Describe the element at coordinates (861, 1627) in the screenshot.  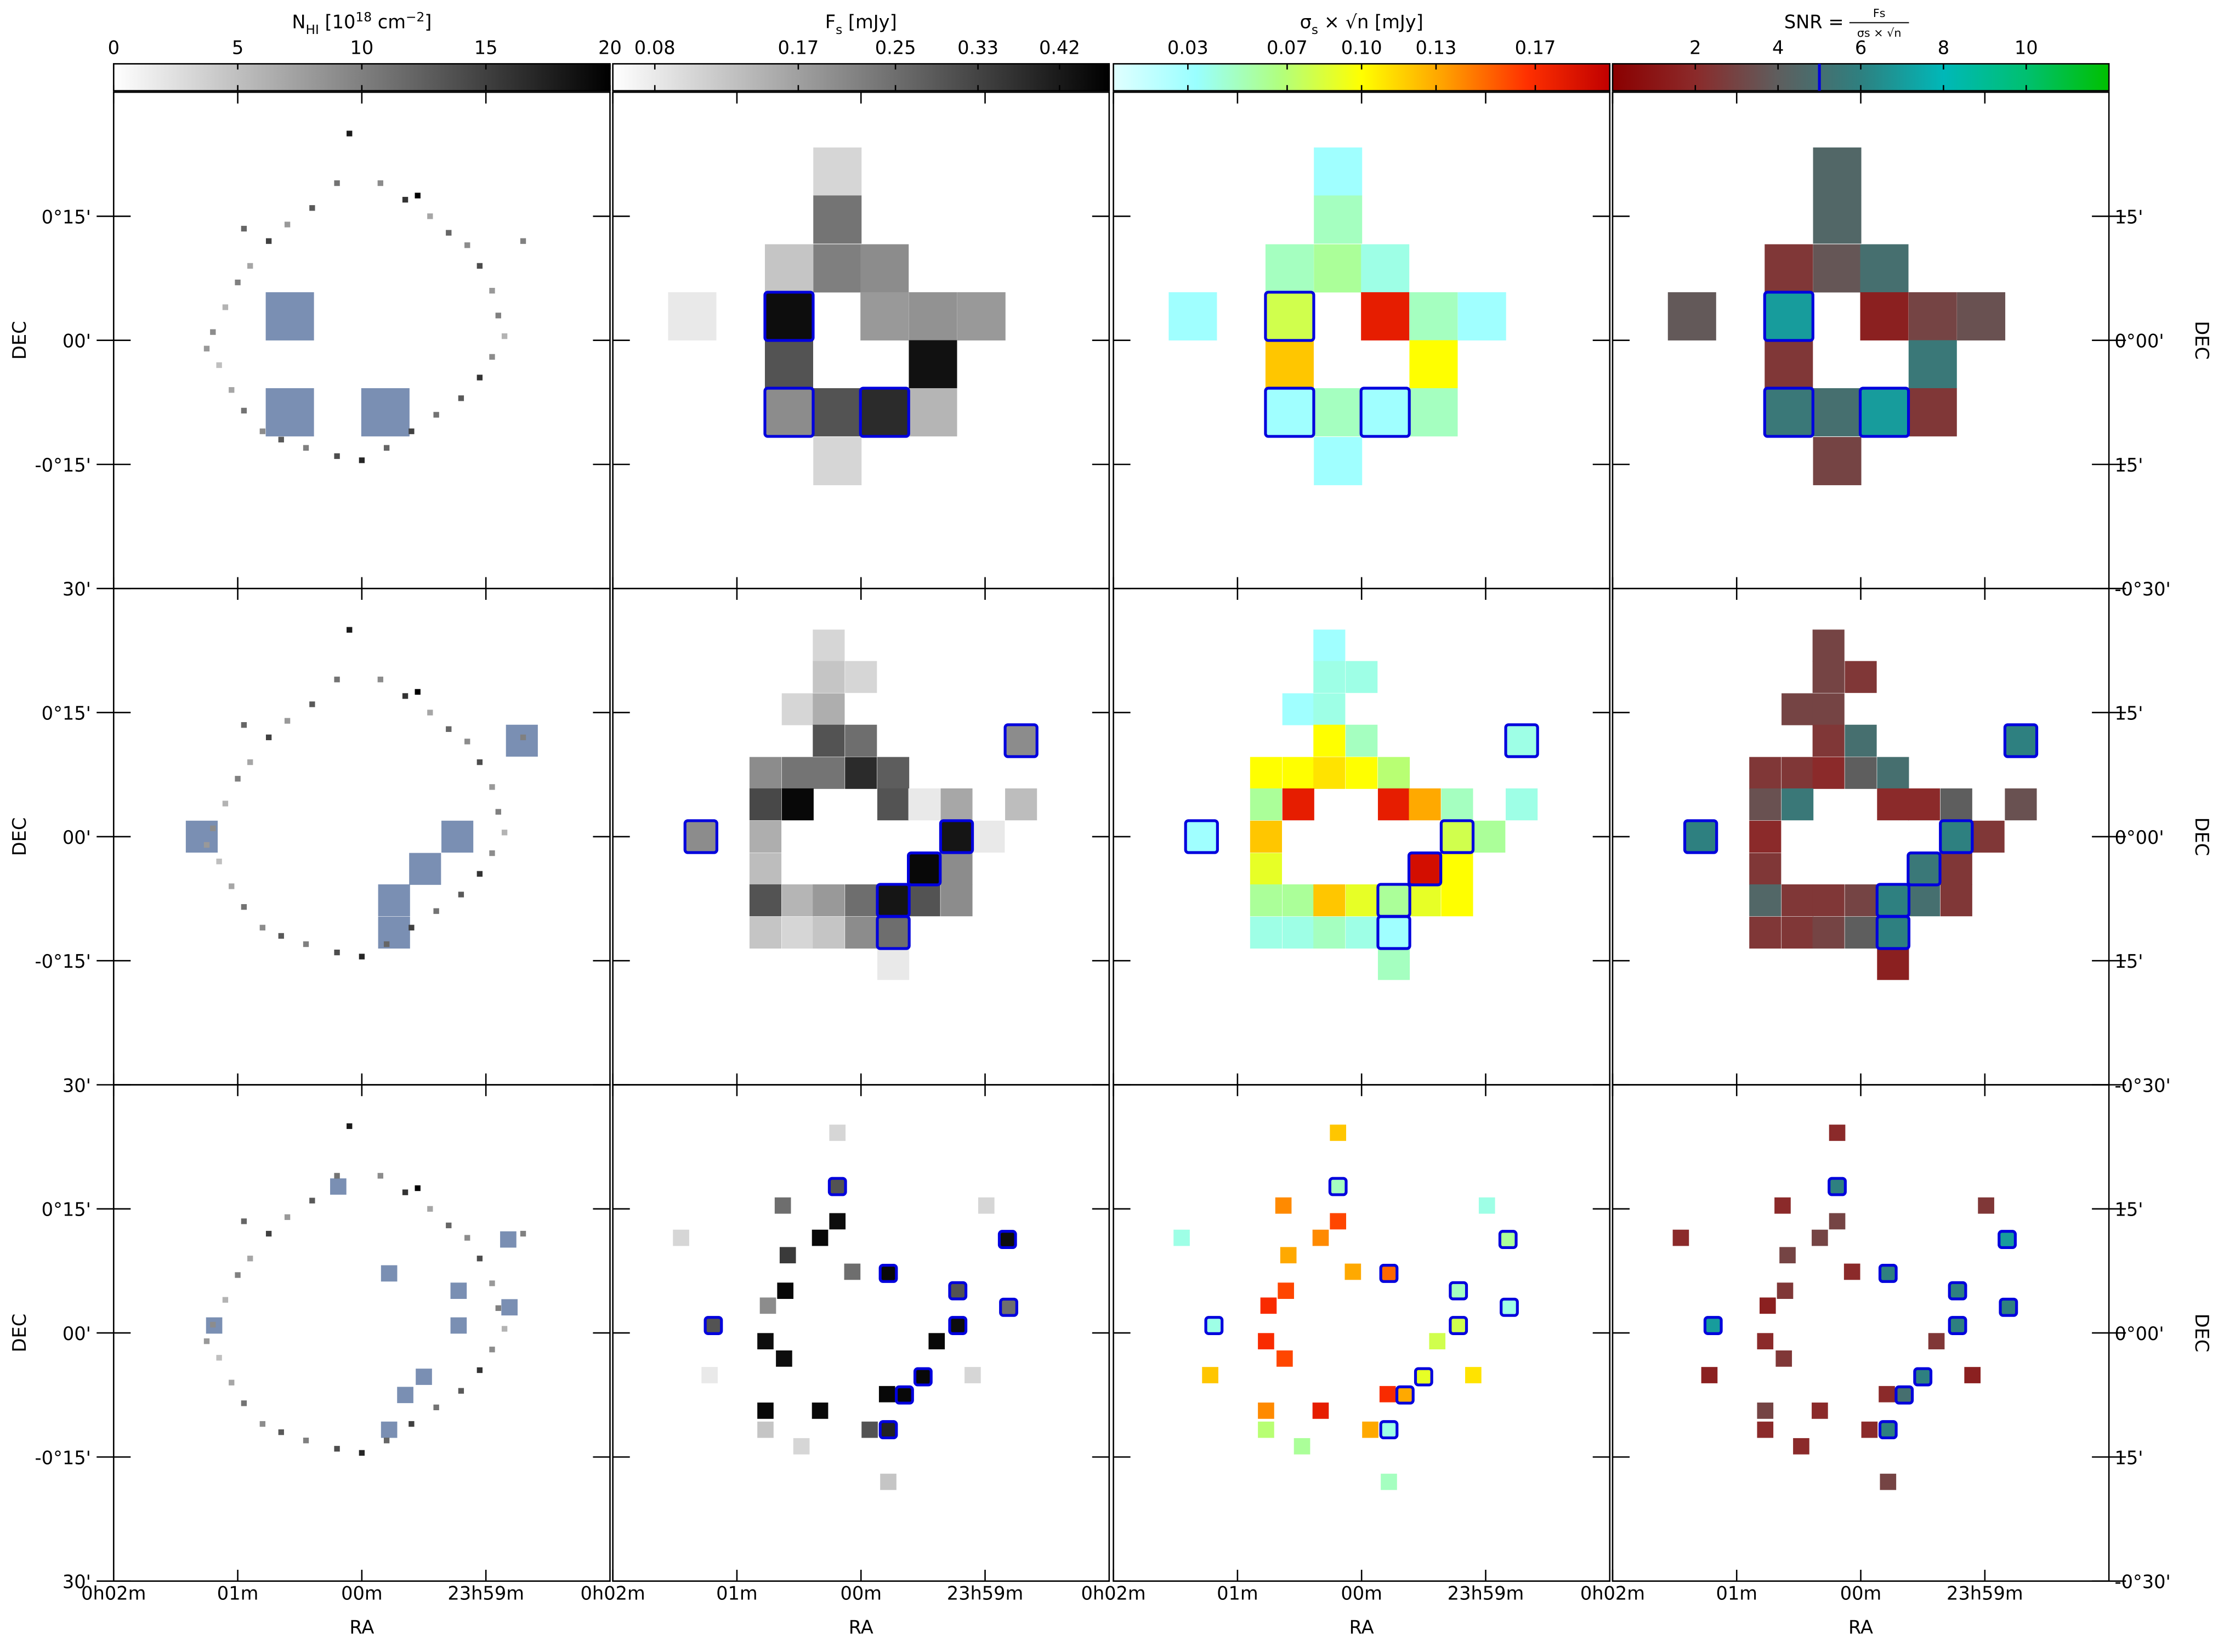
I see `x-axis-label: RA` at that location.